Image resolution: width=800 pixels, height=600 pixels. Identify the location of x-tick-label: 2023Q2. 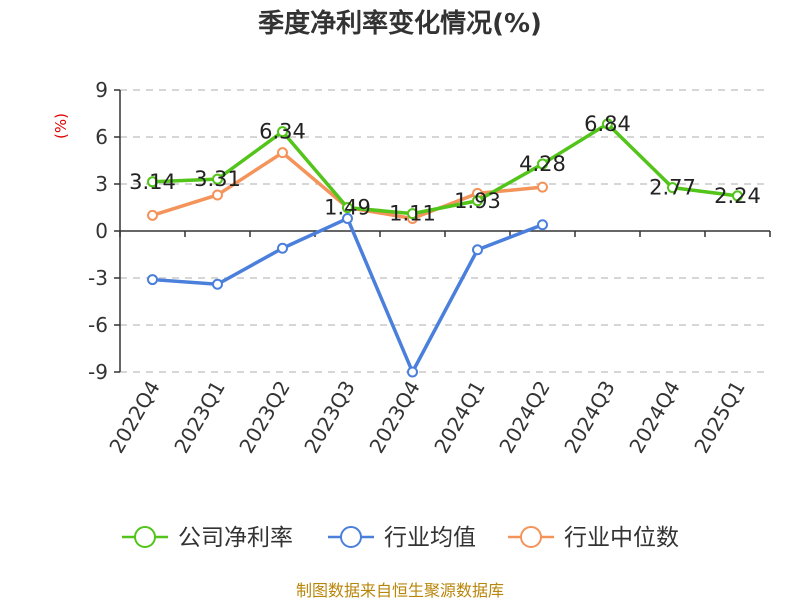
(264, 417).